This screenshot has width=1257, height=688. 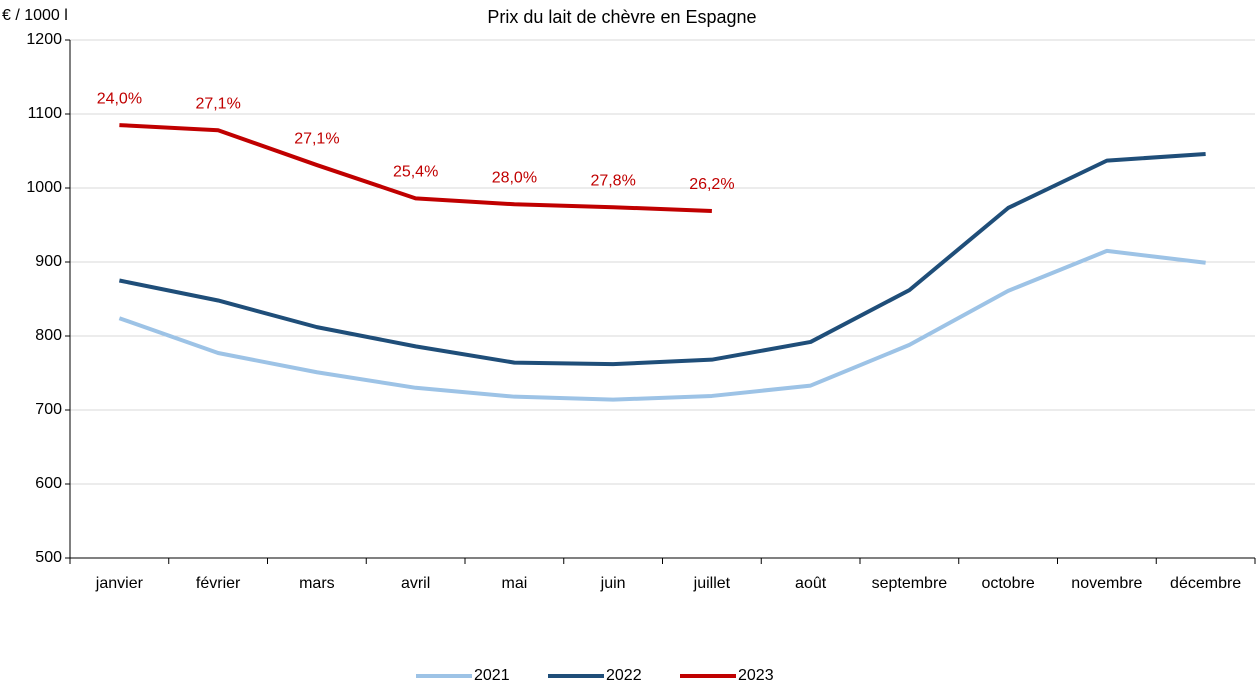 I want to click on legend-label: 2023, so click(x=756, y=675).